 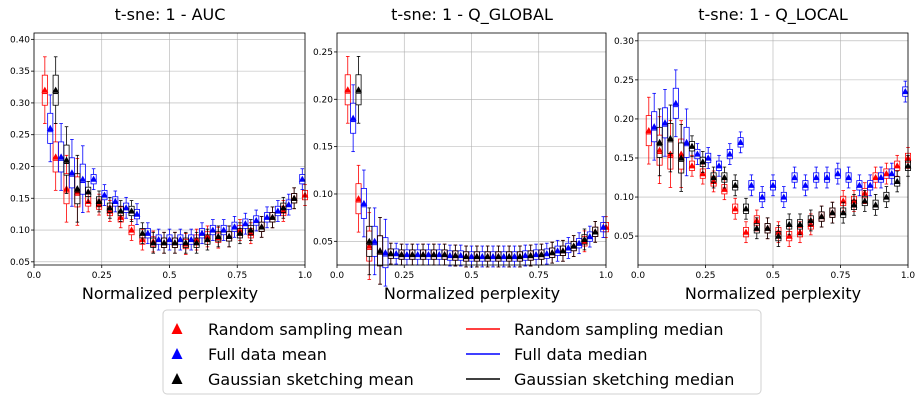 What do you see at coordinates (20, 72) in the screenshot?
I see `y-tick-label: 0.35` at bounding box center [20, 72].